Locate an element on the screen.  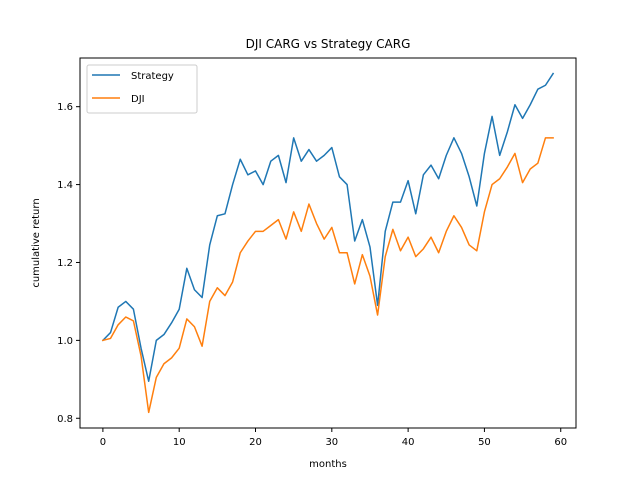
x-tick-label: 30 is located at coordinates (331, 442).